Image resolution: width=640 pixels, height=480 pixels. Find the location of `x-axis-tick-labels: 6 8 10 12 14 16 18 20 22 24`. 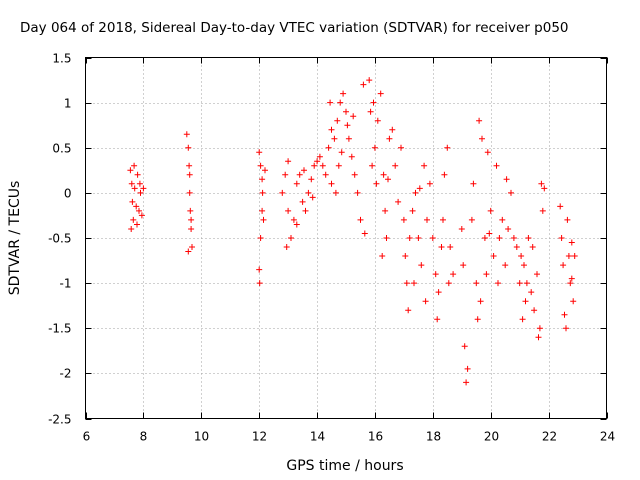

x-axis-tick-labels: 6 8 10 12 14 16 18 20 22 24 is located at coordinates (349, 437).